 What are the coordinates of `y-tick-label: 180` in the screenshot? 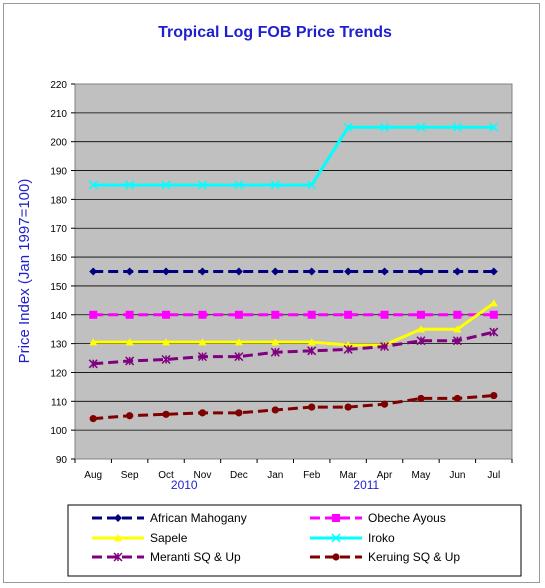 It's located at (58, 200).